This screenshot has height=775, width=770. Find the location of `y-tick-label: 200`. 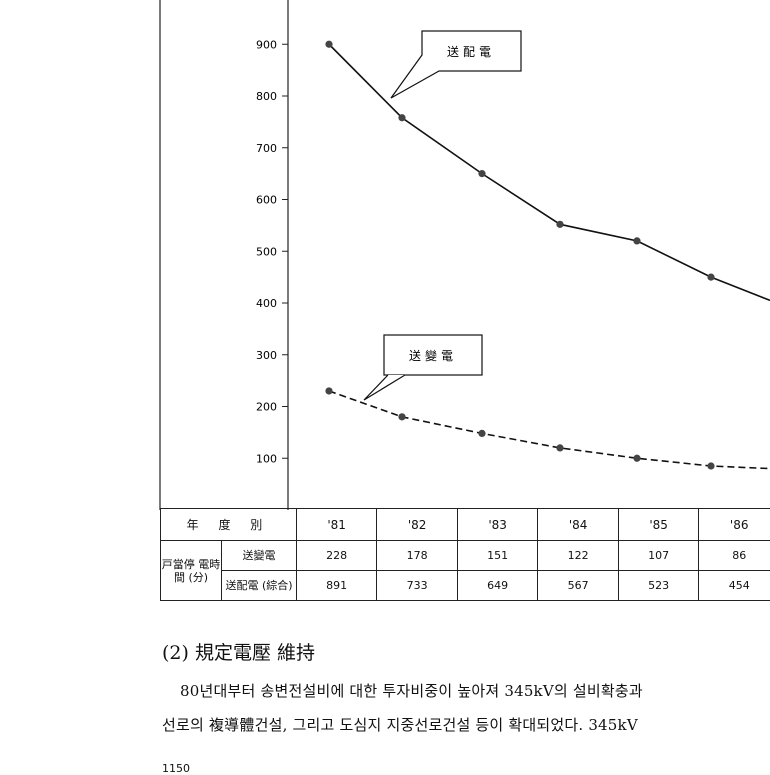

y-tick-label: 200 is located at coordinates (266, 407).